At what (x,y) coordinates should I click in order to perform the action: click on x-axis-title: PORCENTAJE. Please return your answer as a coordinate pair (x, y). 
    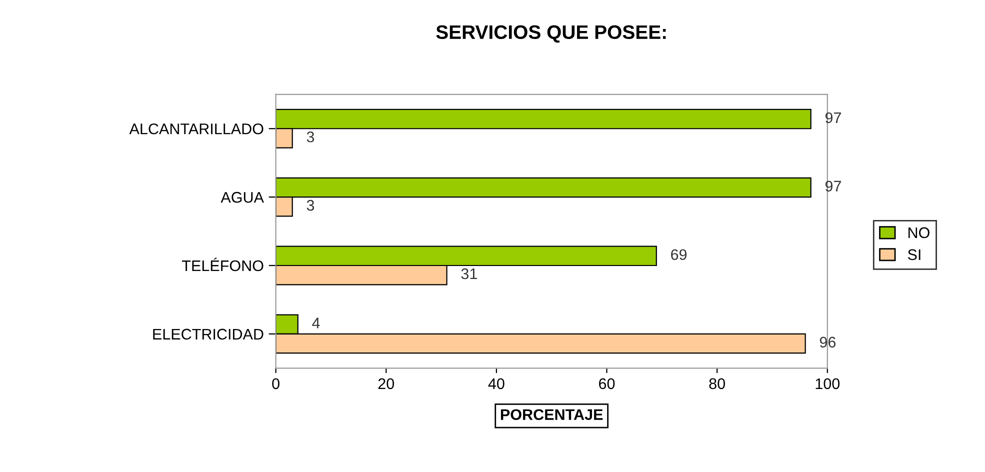
    Looking at the image, I should click on (551, 414).